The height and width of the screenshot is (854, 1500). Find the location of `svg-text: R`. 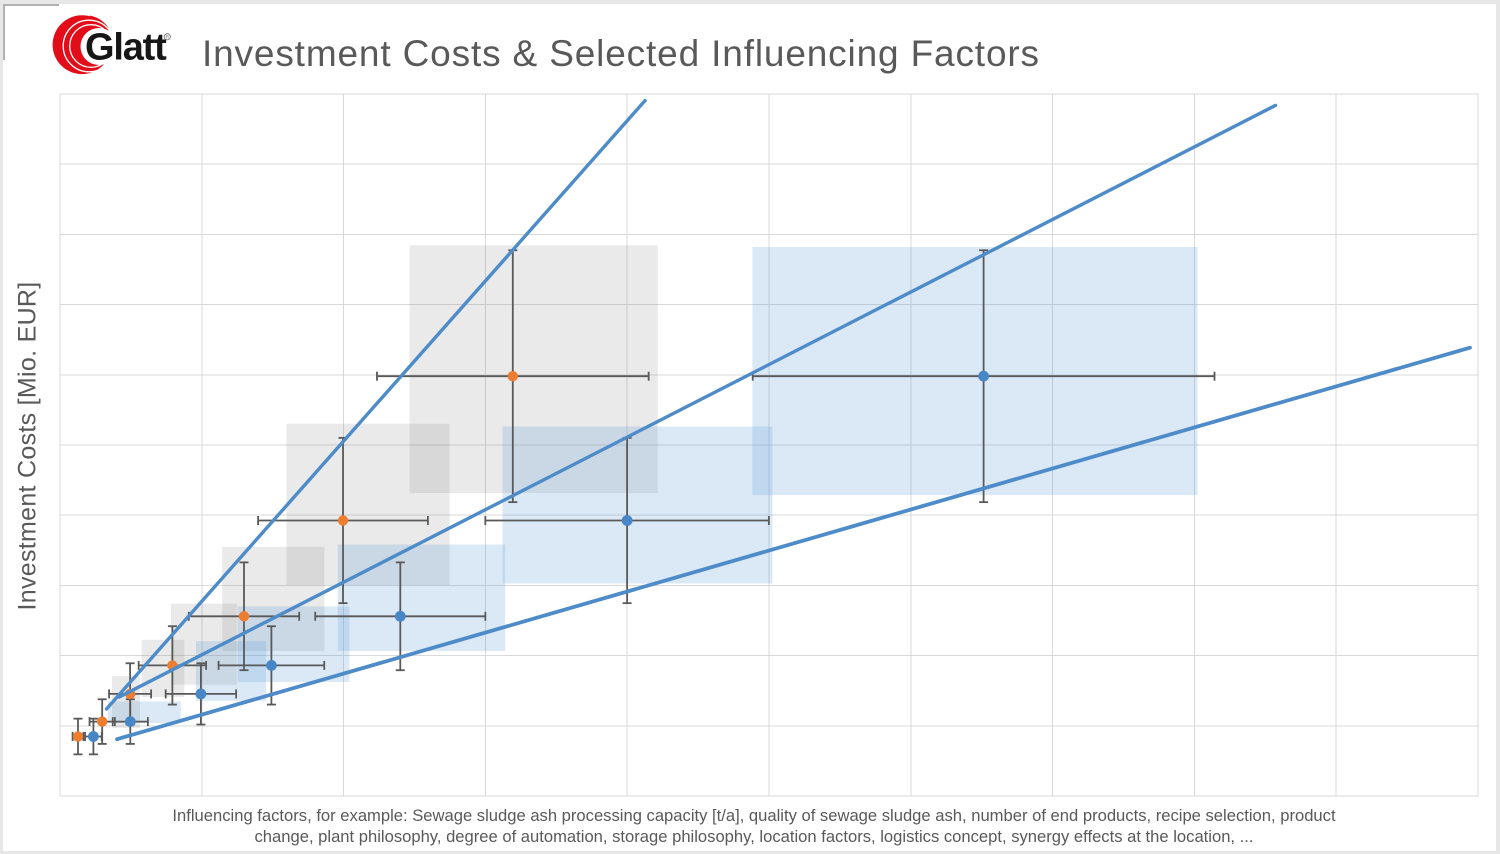

svg-text: R is located at coordinates (168, 37).